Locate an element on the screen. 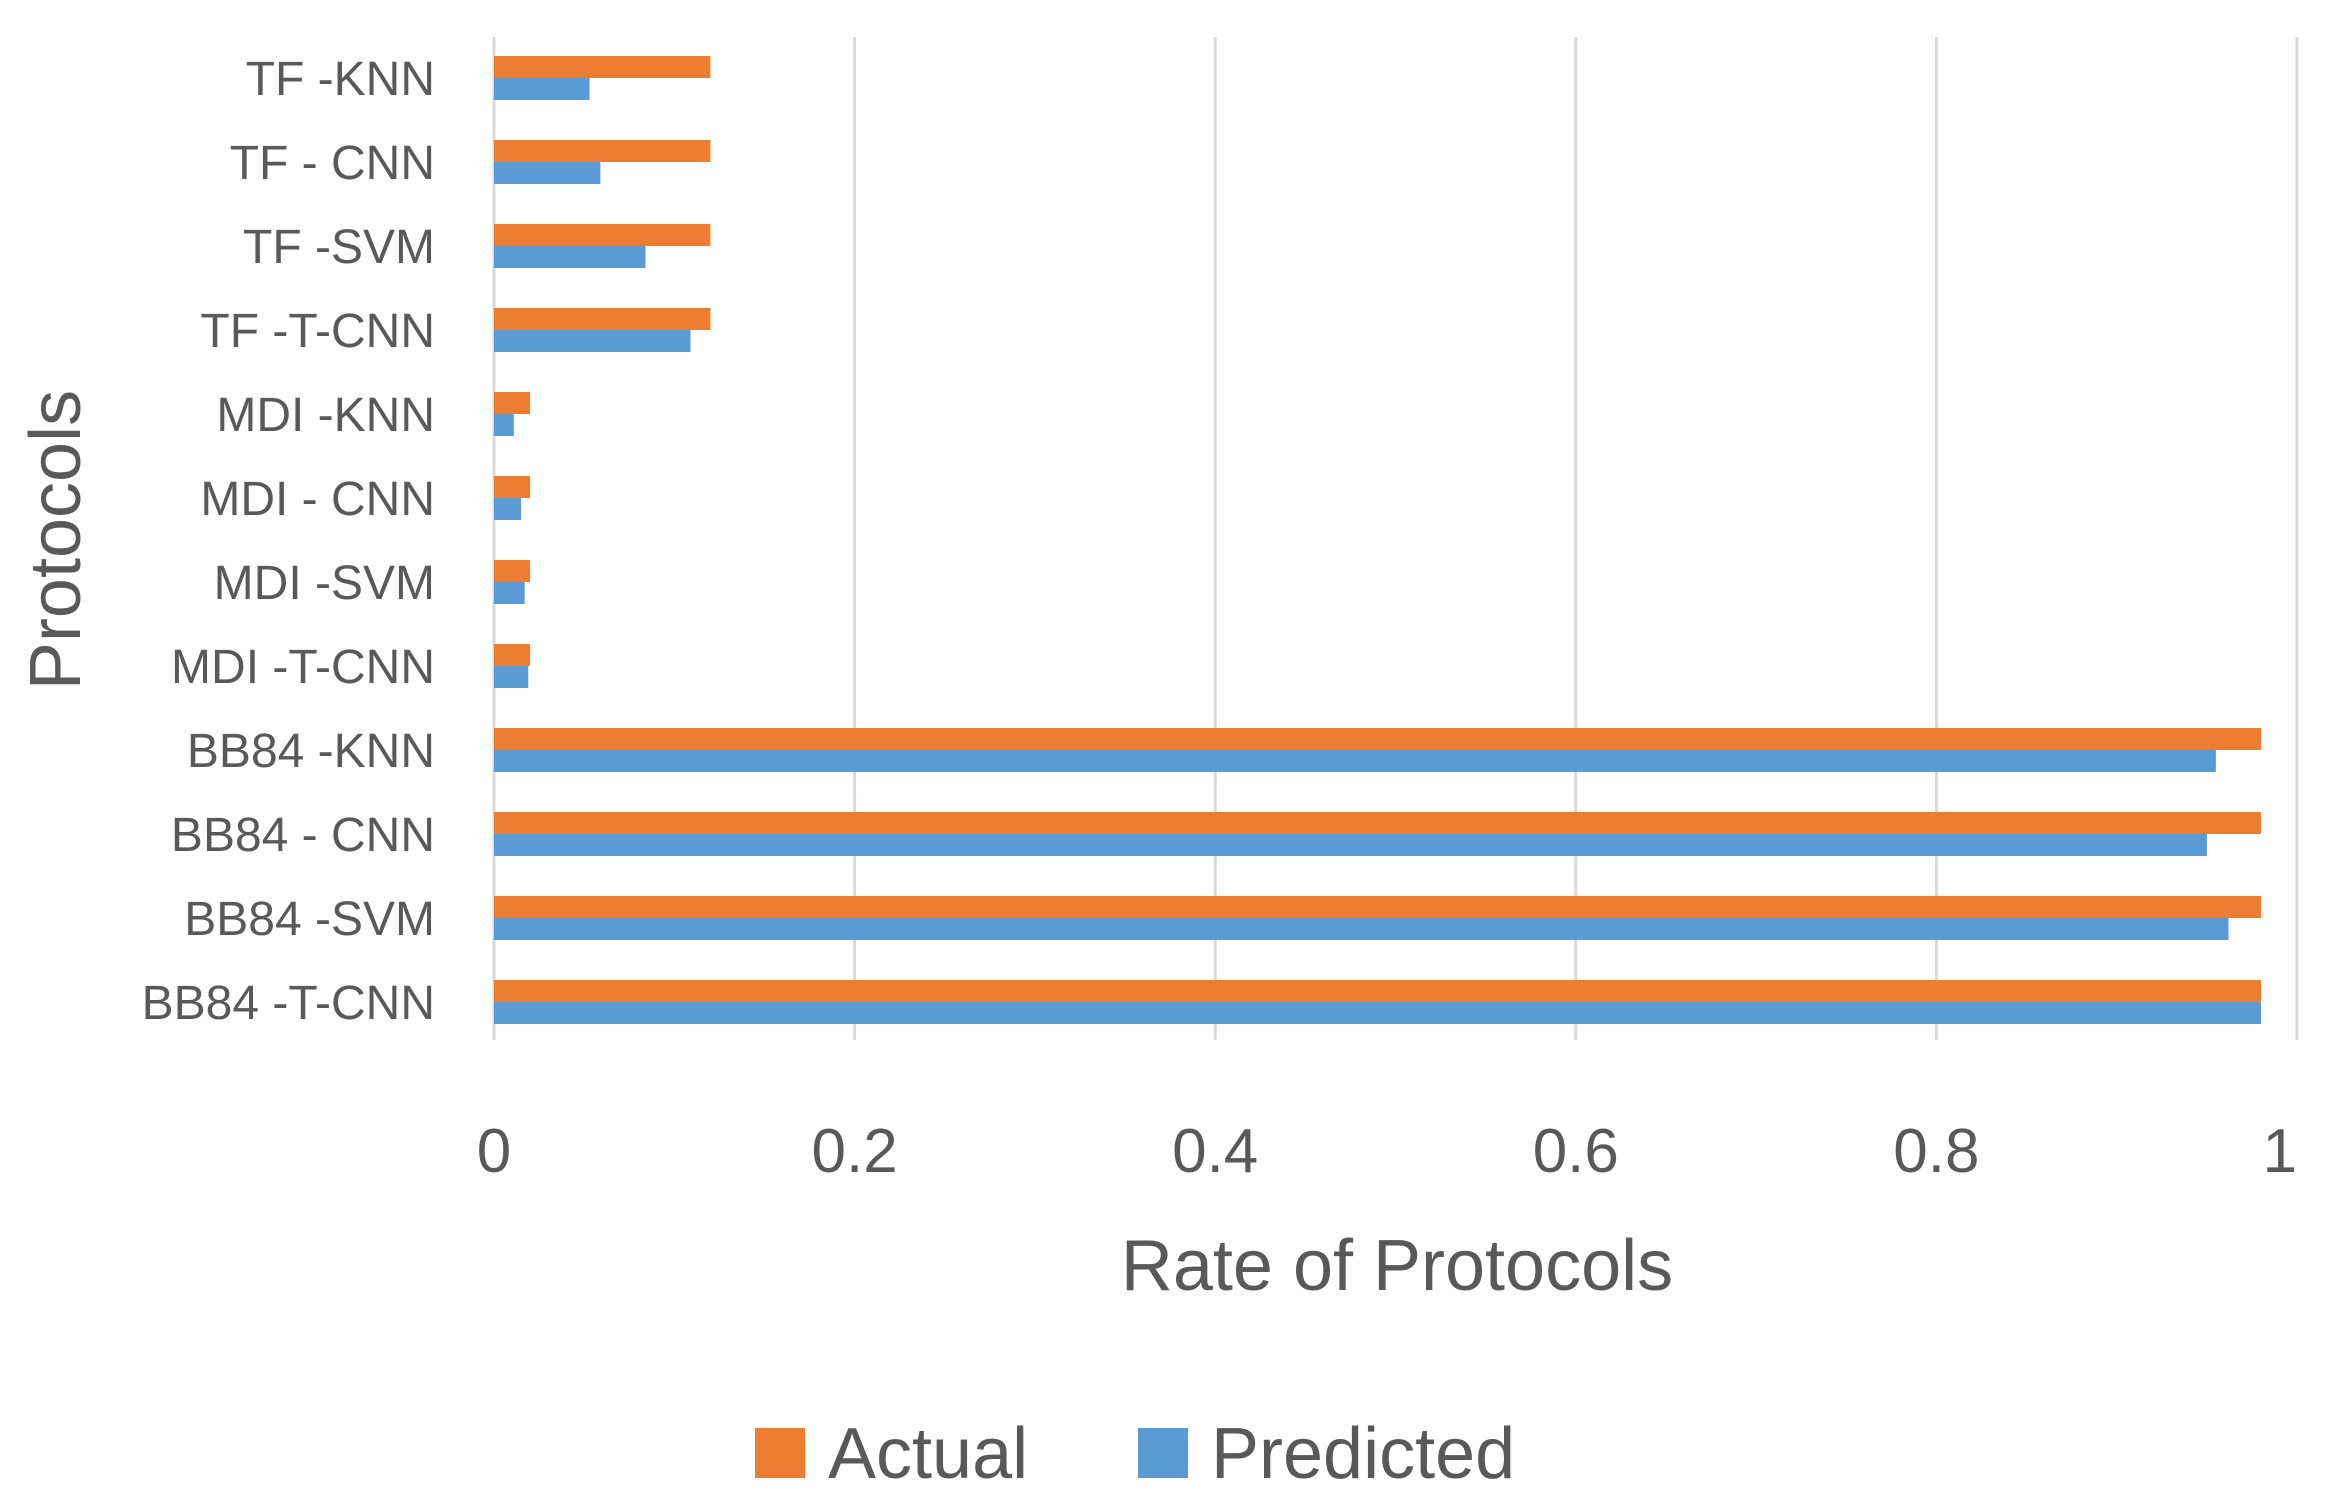  x-tick-label: 0 is located at coordinates (494, 1151).